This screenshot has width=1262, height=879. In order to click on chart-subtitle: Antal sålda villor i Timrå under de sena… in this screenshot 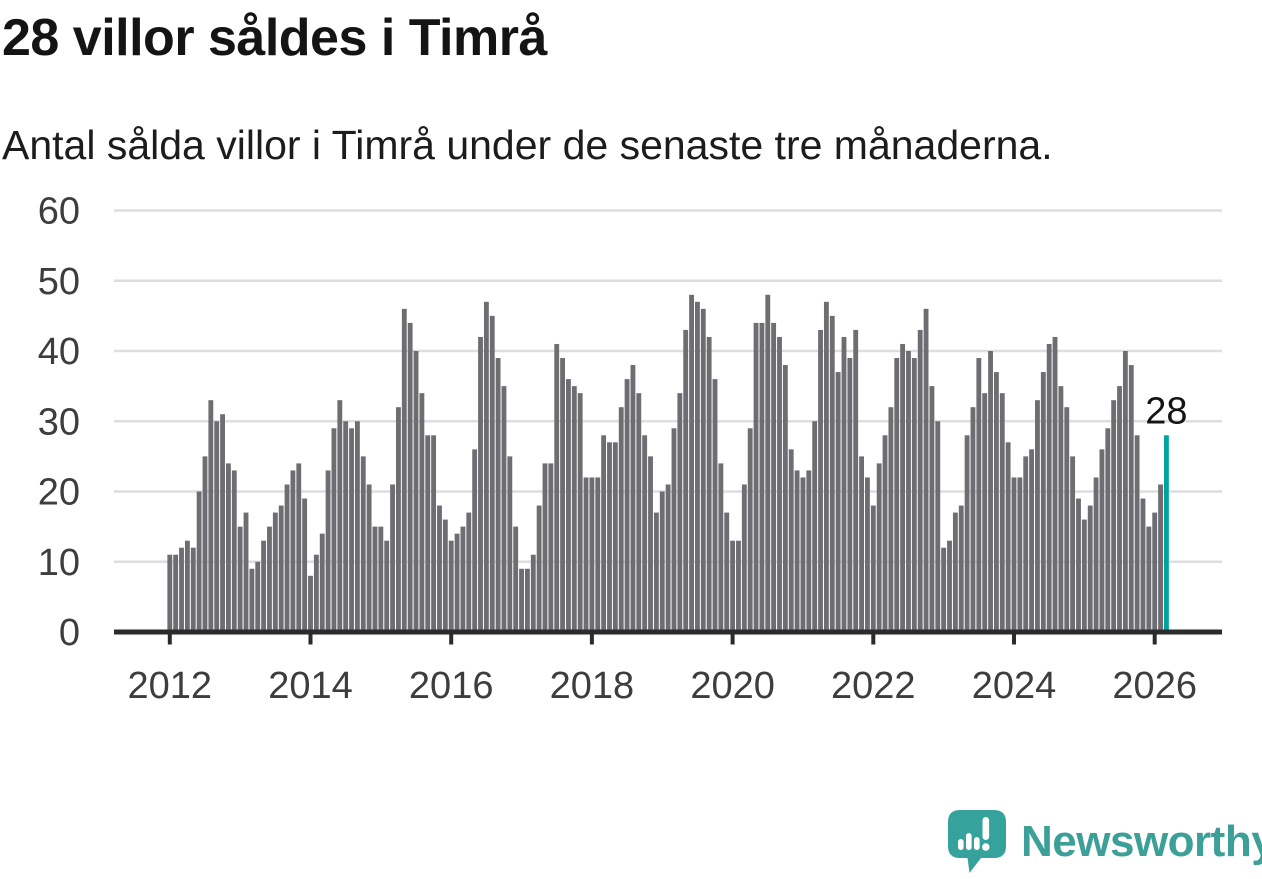, I will do `click(527, 145)`.